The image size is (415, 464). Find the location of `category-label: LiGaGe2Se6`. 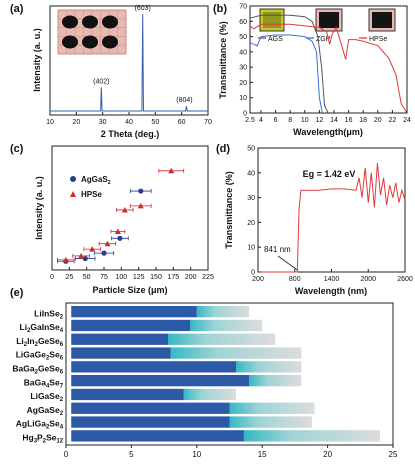

category-label: LiGaGe2Se6 is located at coordinates (40, 356).